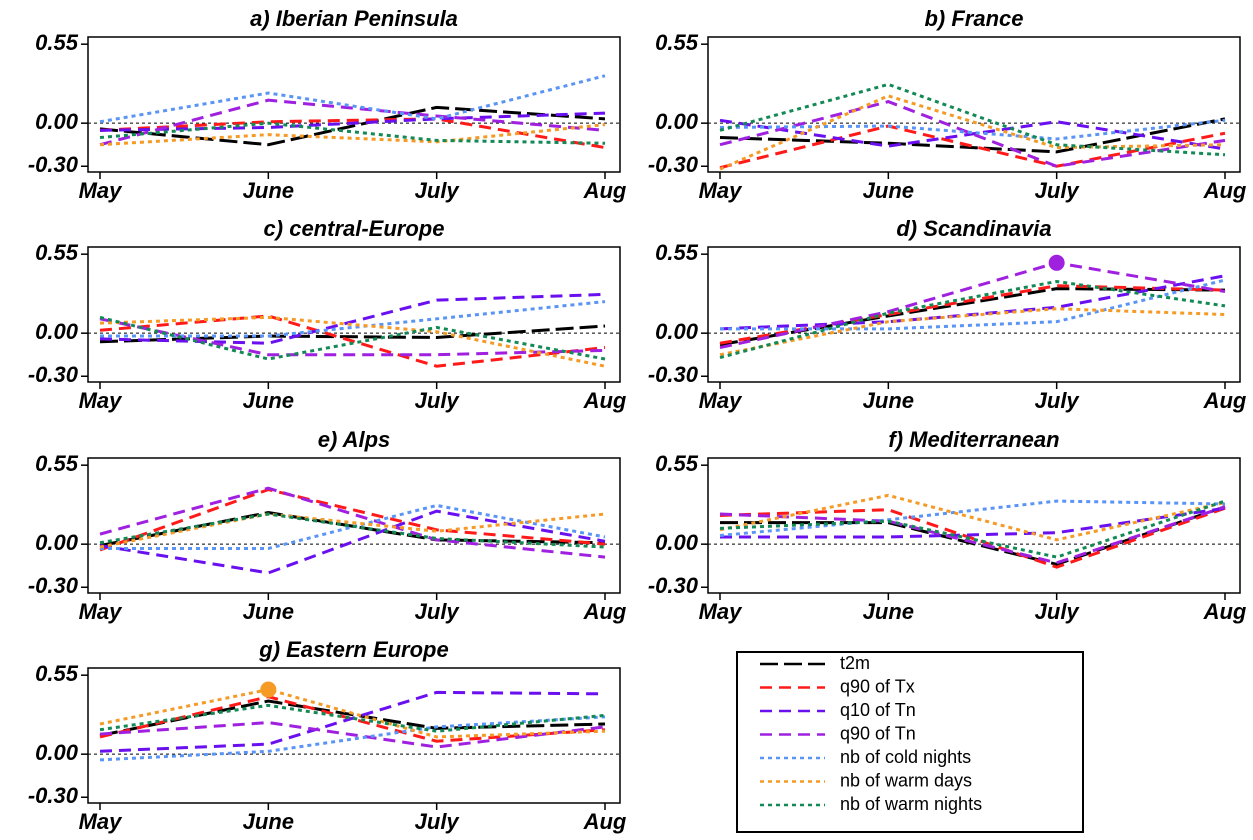  What do you see at coordinates (905, 757) in the screenshot?
I see `legend-label: nb of cold nights` at bounding box center [905, 757].